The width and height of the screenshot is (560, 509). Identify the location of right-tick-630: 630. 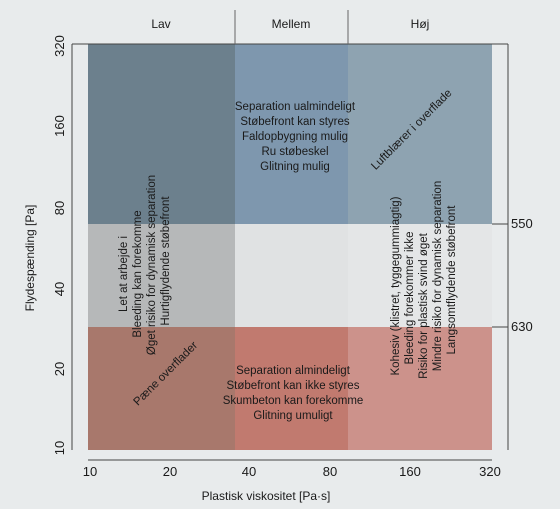
(522, 326).